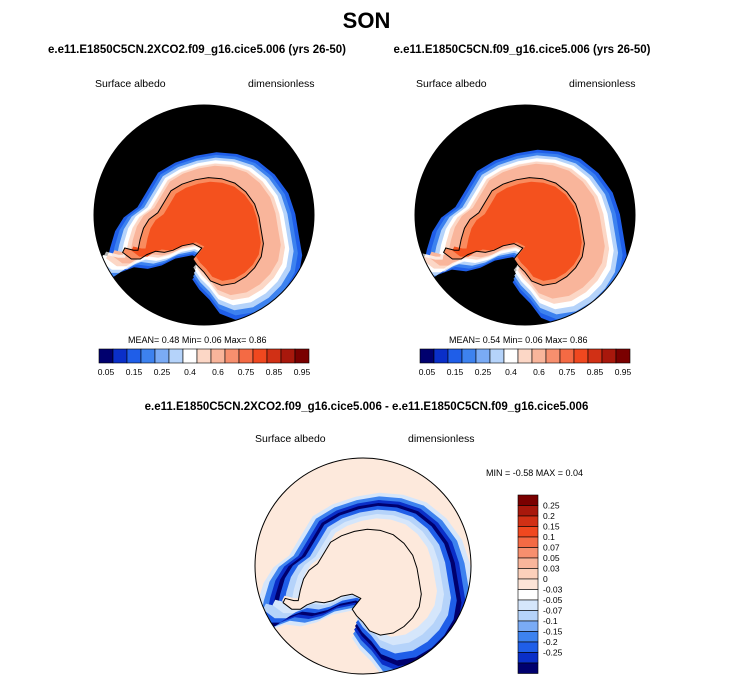 The width and height of the screenshot is (733, 682). I want to click on colorbar-tick-label: -0.2, so click(550, 642).